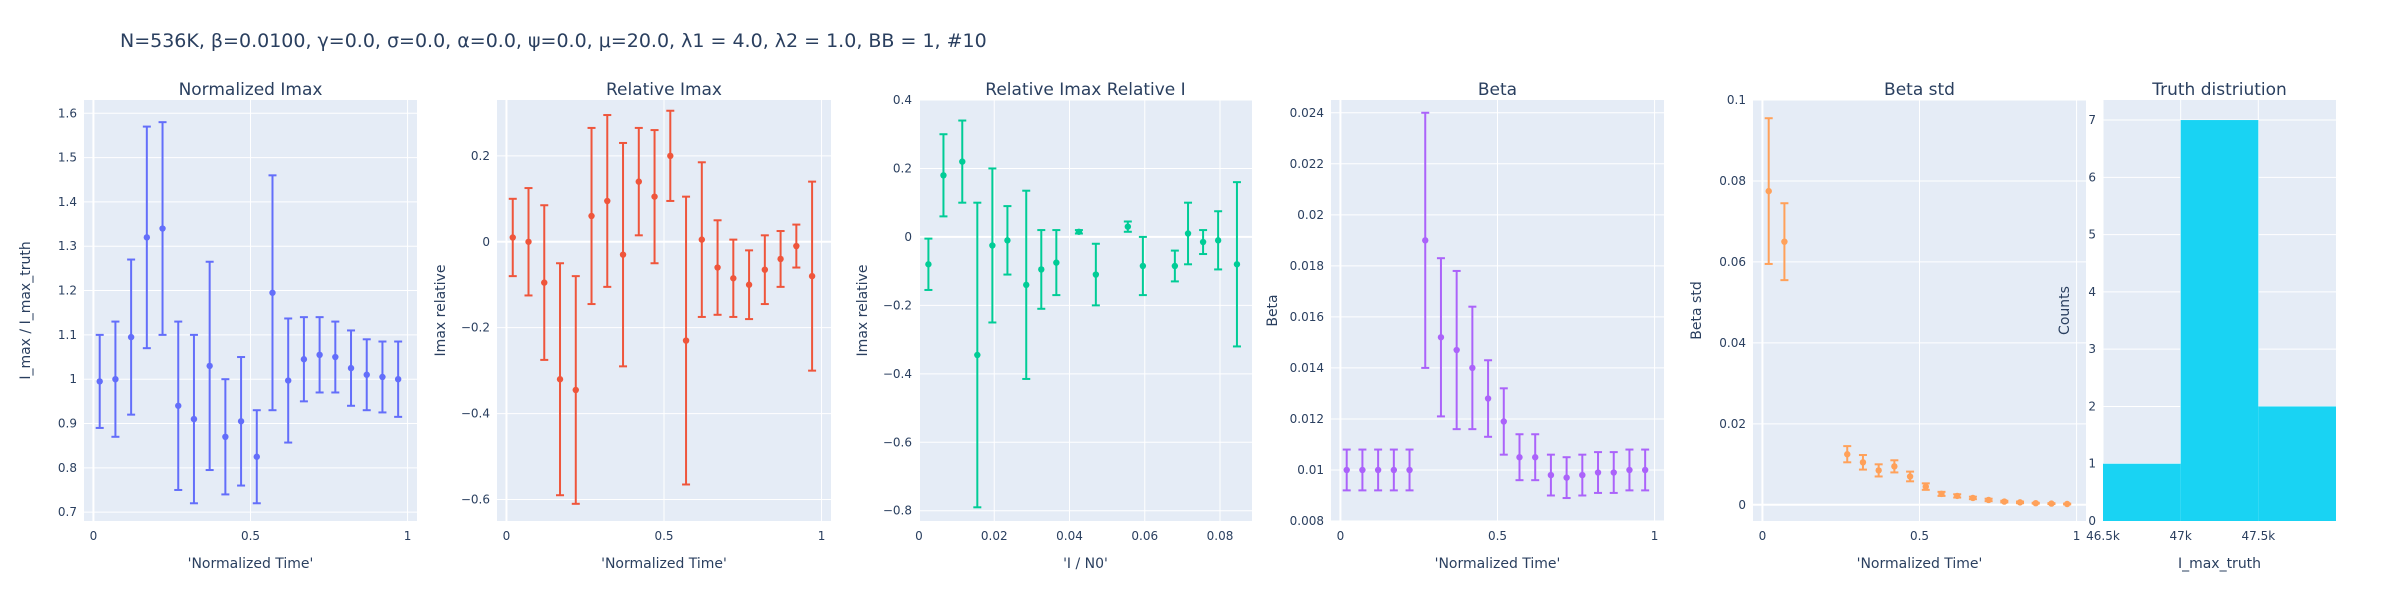 The image size is (2400, 600). I want to click on y-tick-label: −0.2, so click(475, 328).